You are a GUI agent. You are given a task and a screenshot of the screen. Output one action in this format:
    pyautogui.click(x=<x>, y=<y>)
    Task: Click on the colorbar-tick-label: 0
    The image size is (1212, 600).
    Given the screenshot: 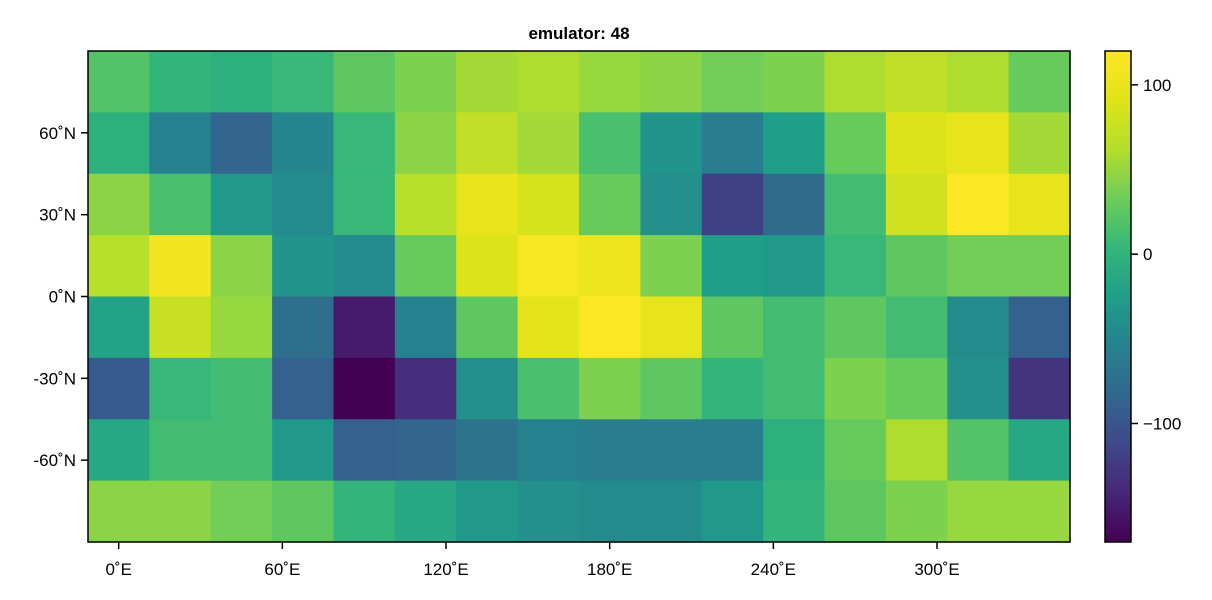 What is the action you would take?
    pyautogui.click(x=1147, y=254)
    